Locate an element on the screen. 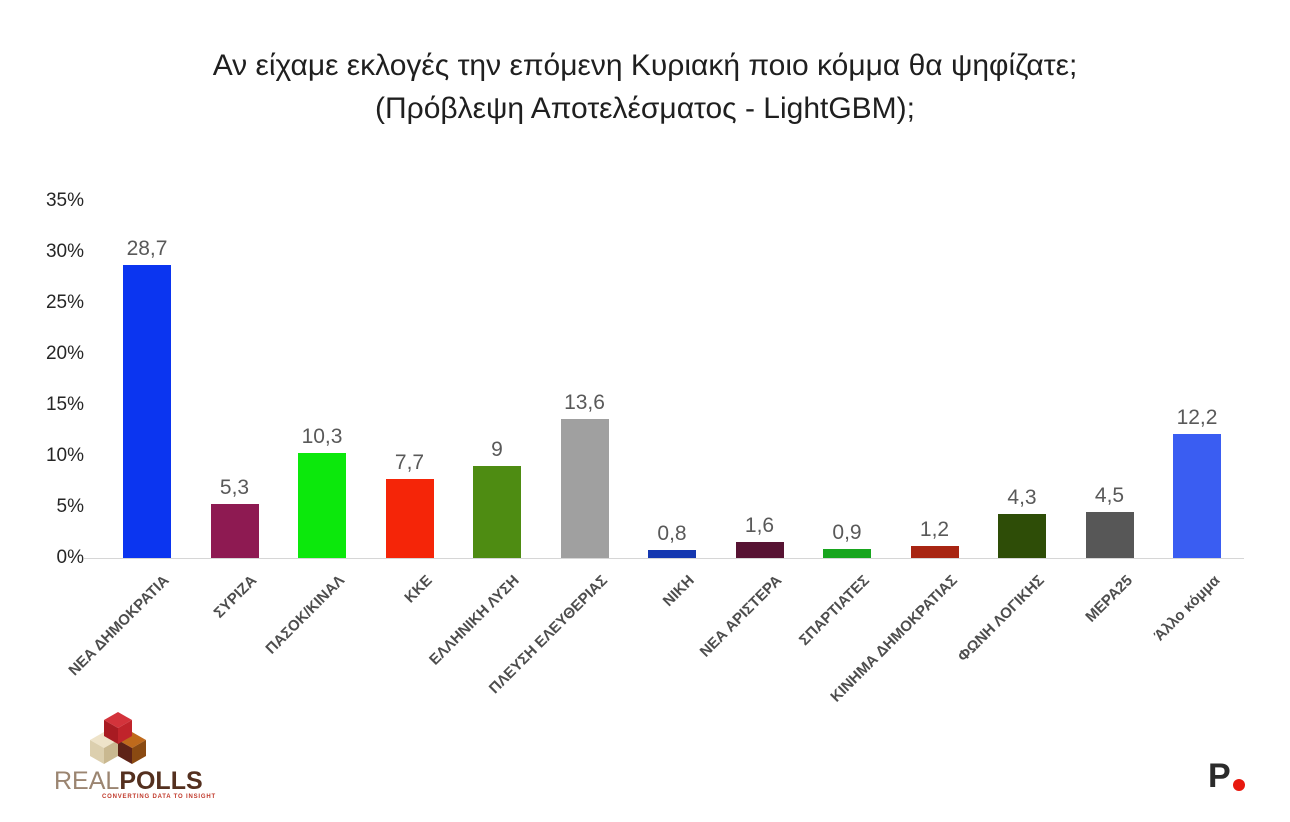 The height and width of the screenshot is (822, 1290). p-logo-letter: P is located at coordinates (1219, 776).